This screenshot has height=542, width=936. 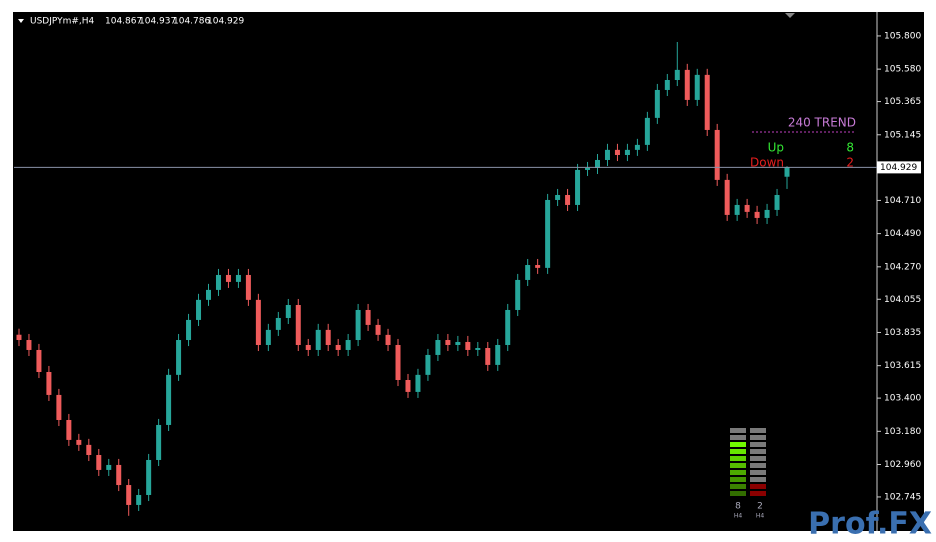 What do you see at coordinates (21, 21) in the screenshot?
I see `menu-triangle` at bounding box center [21, 21].